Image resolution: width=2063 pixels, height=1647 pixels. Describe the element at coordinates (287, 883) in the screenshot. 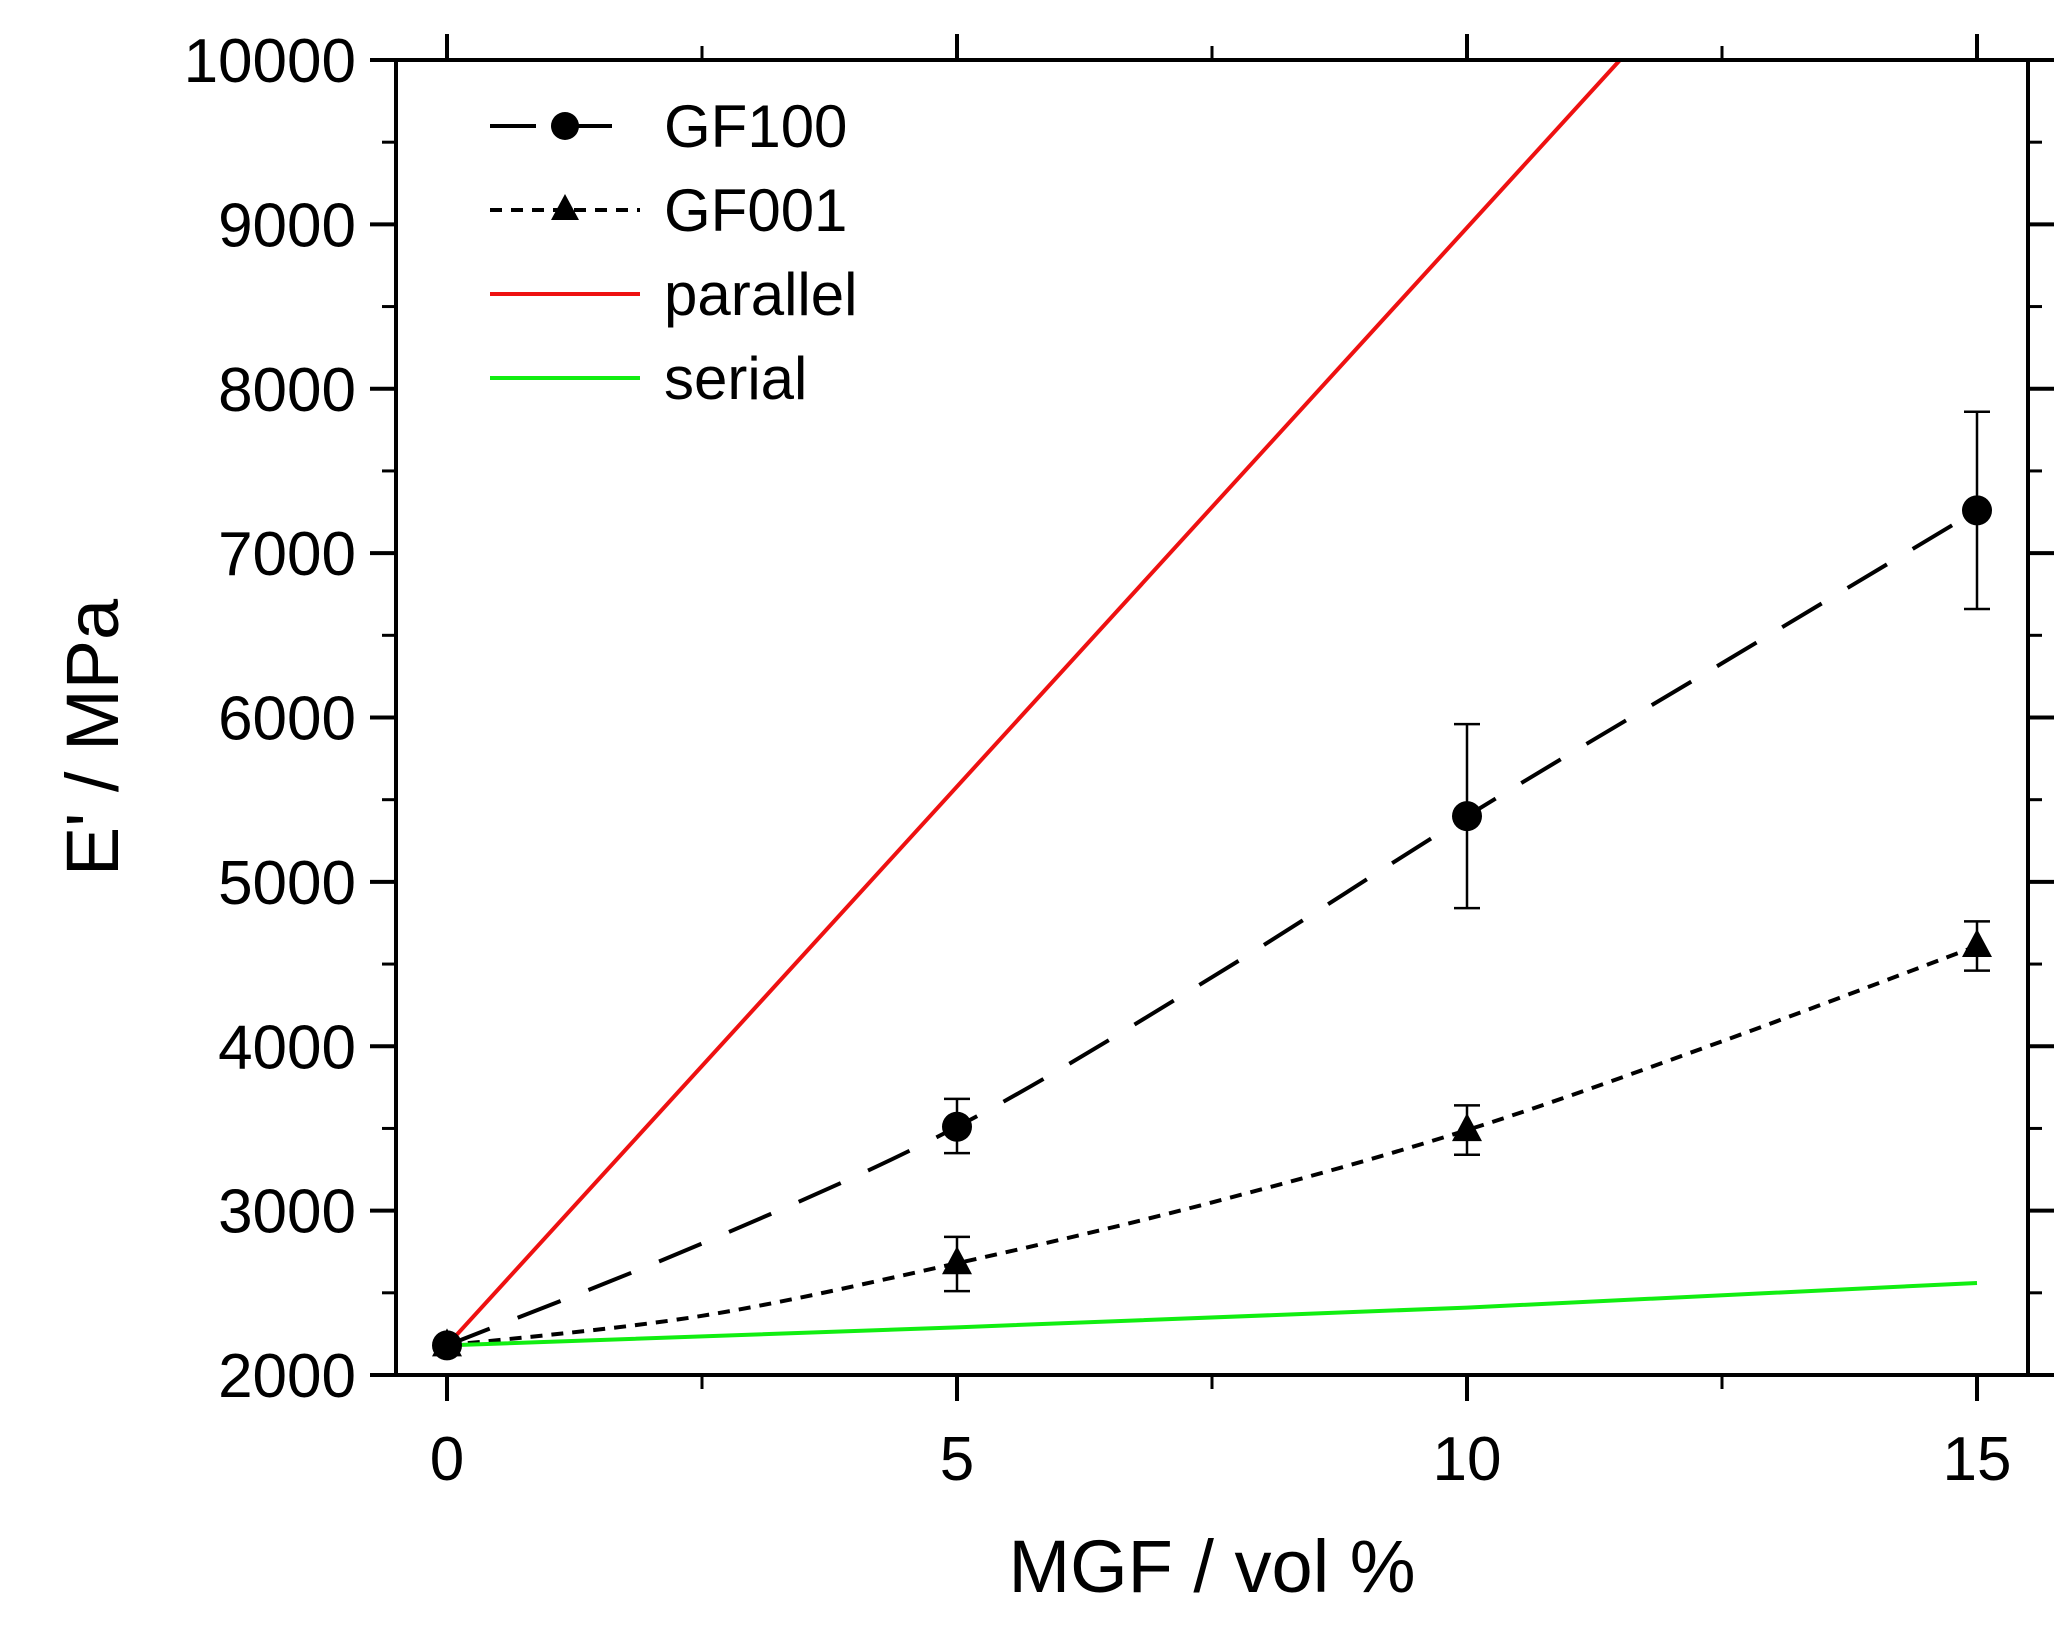

I see `y-tick-label: 5000` at that location.